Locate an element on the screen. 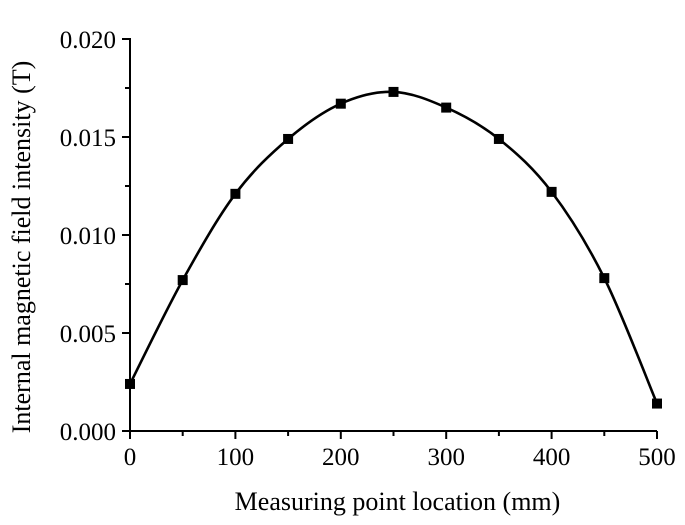 The image size is (685, 525). x-axis-title: Measuring point location (mm) is located at coordinates (398, 501).